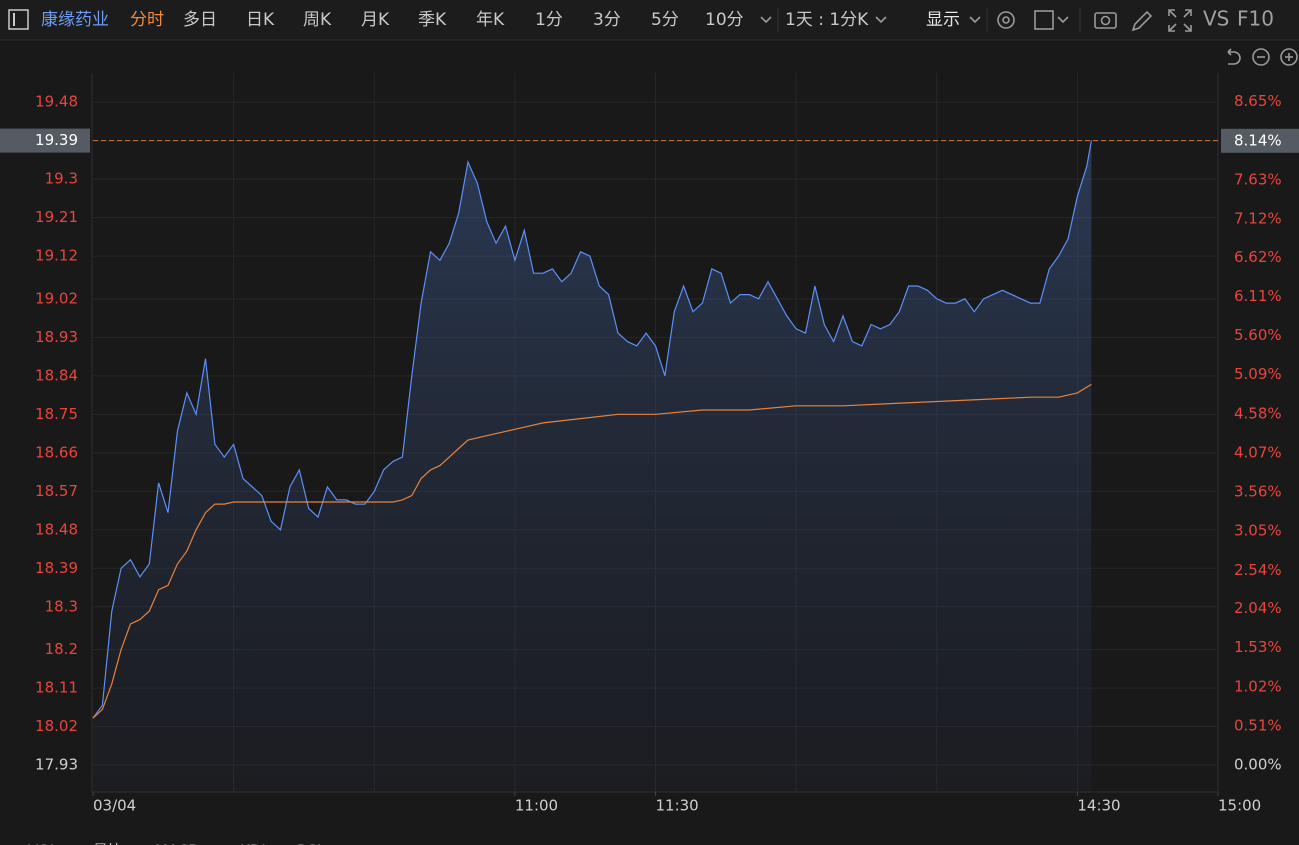 This screenshot has width=1299, height=845. What do you see at coordinates (1255, 19) in the screenshot?
I see `f10-button: F10` at bounding box center [1255, 19].